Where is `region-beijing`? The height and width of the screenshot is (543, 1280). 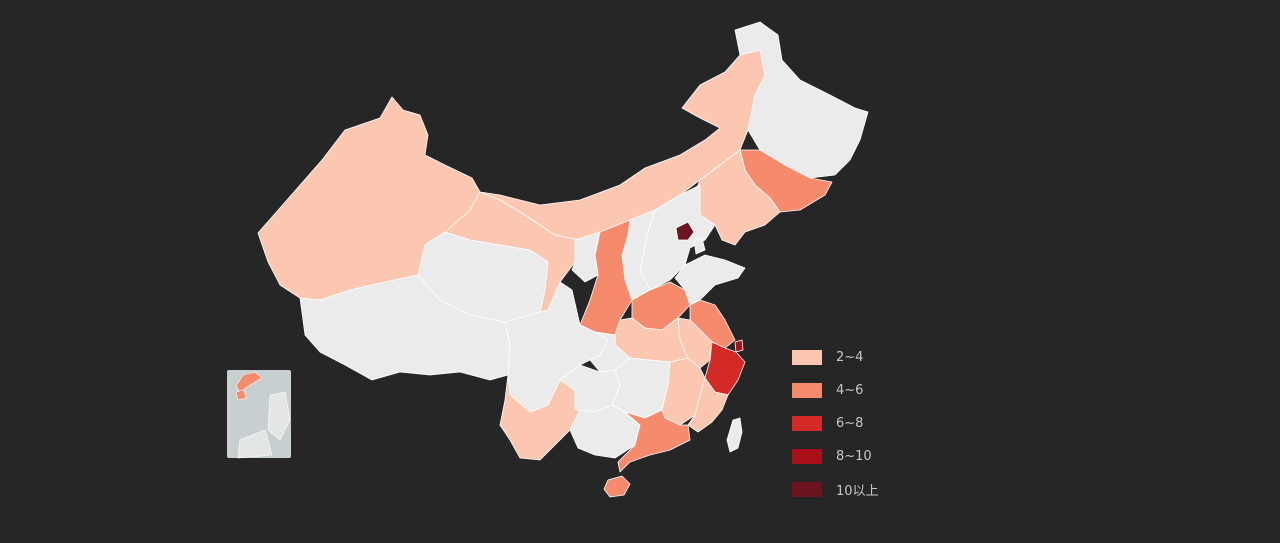
region-beijing is located at coordinates (685, 231).